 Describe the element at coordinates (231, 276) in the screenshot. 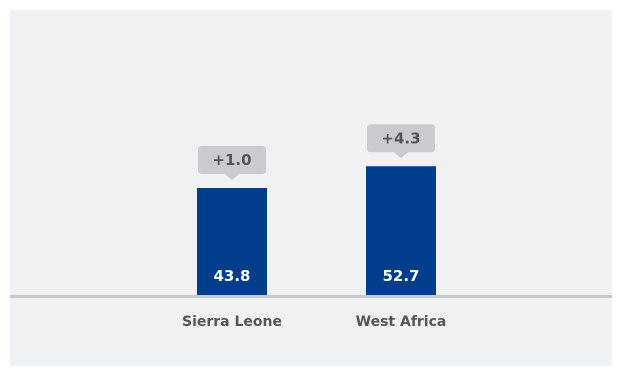

I see `bar-value-label-0: 43.8` at that location.